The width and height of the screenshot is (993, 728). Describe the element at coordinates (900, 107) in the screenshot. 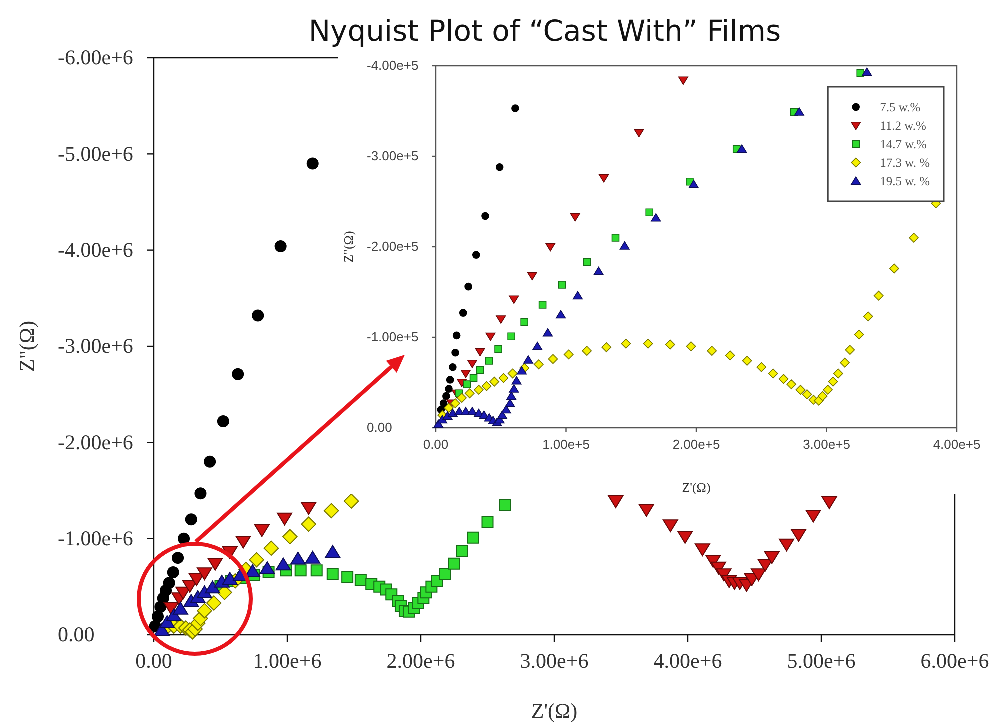

I see `legend-label: 7.5 w.%` at that location.